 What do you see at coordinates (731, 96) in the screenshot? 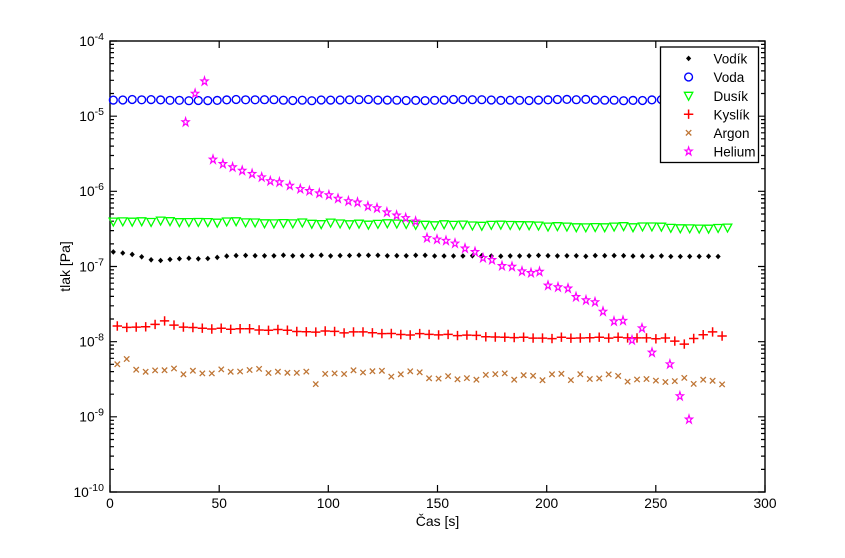
I see `svg-text: Dusík` at bounding box center [731, 96].